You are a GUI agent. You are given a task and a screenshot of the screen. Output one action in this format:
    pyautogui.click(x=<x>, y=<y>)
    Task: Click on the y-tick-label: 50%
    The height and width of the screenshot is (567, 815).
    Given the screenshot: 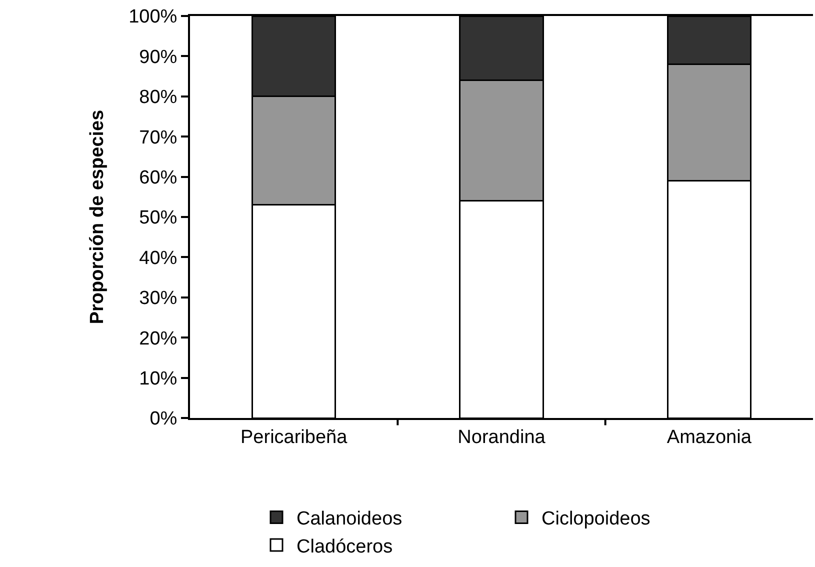 What is the action you would take?
    pyautogui.click(x=158, y=218)
    